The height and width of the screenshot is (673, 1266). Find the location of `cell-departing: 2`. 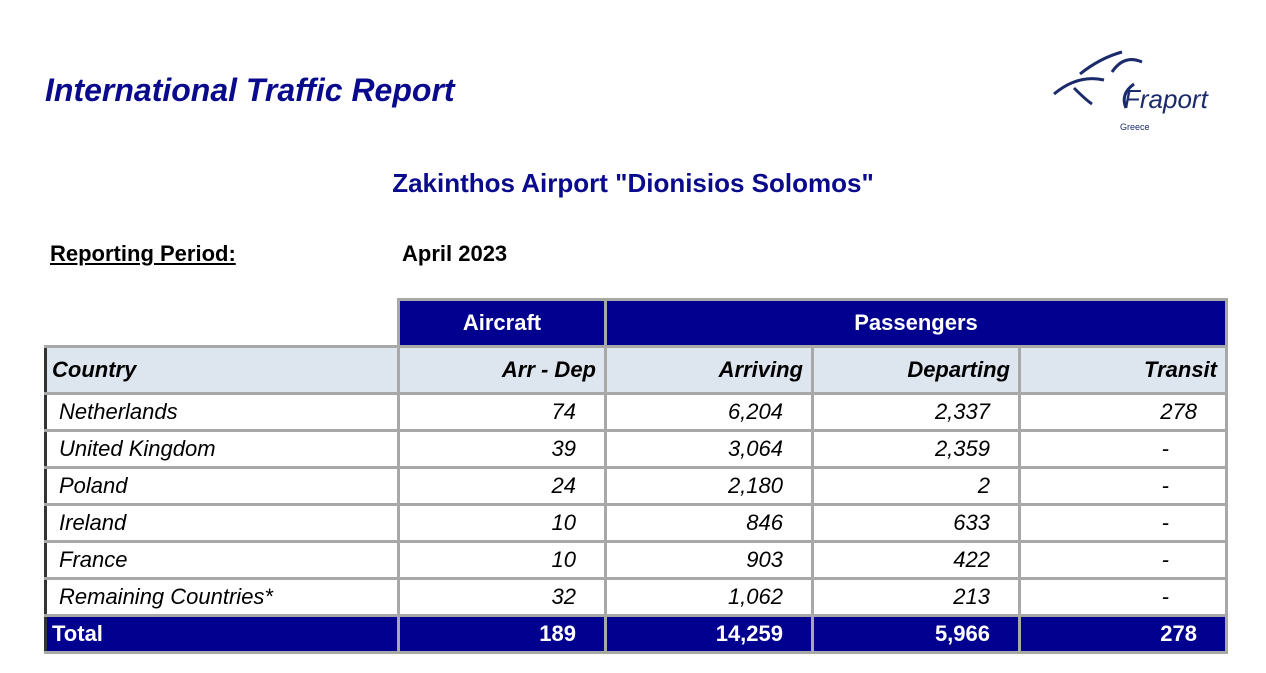

cell-departing: 2 is located at coordinates (916, 486).